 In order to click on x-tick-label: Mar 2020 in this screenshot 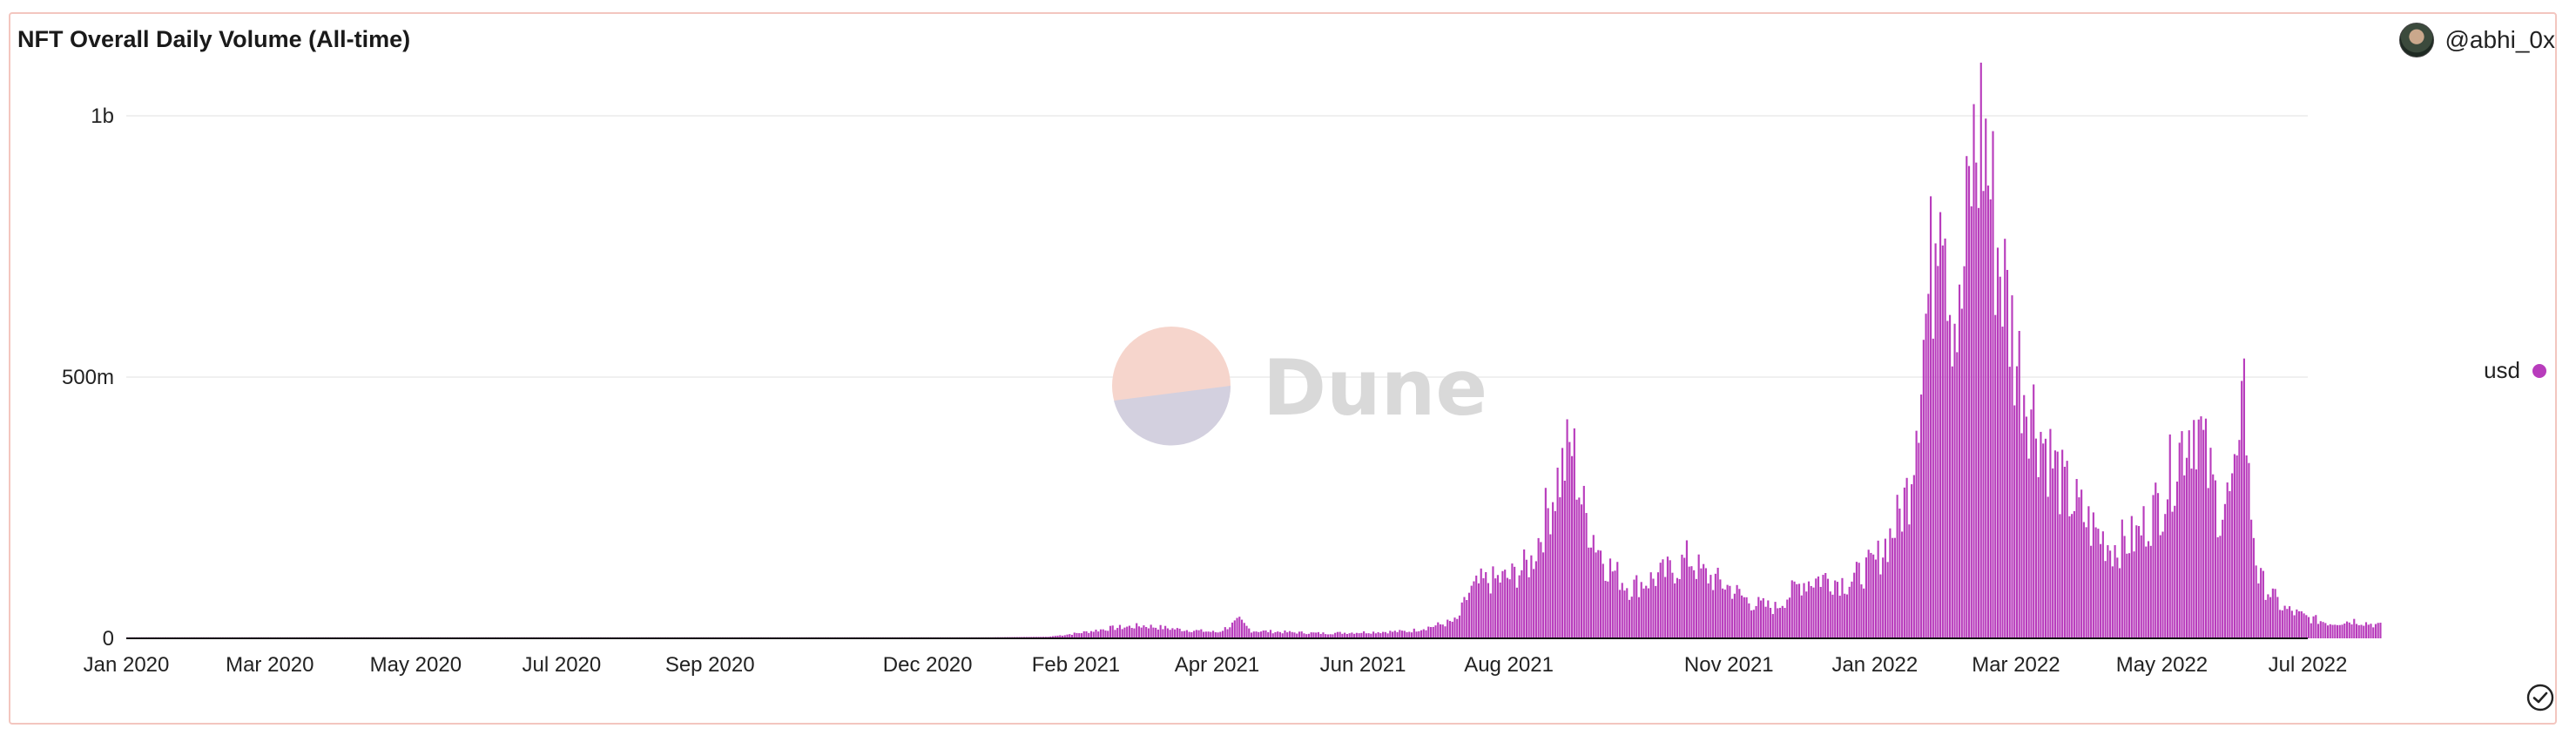, I will do `click(270, 665)`.